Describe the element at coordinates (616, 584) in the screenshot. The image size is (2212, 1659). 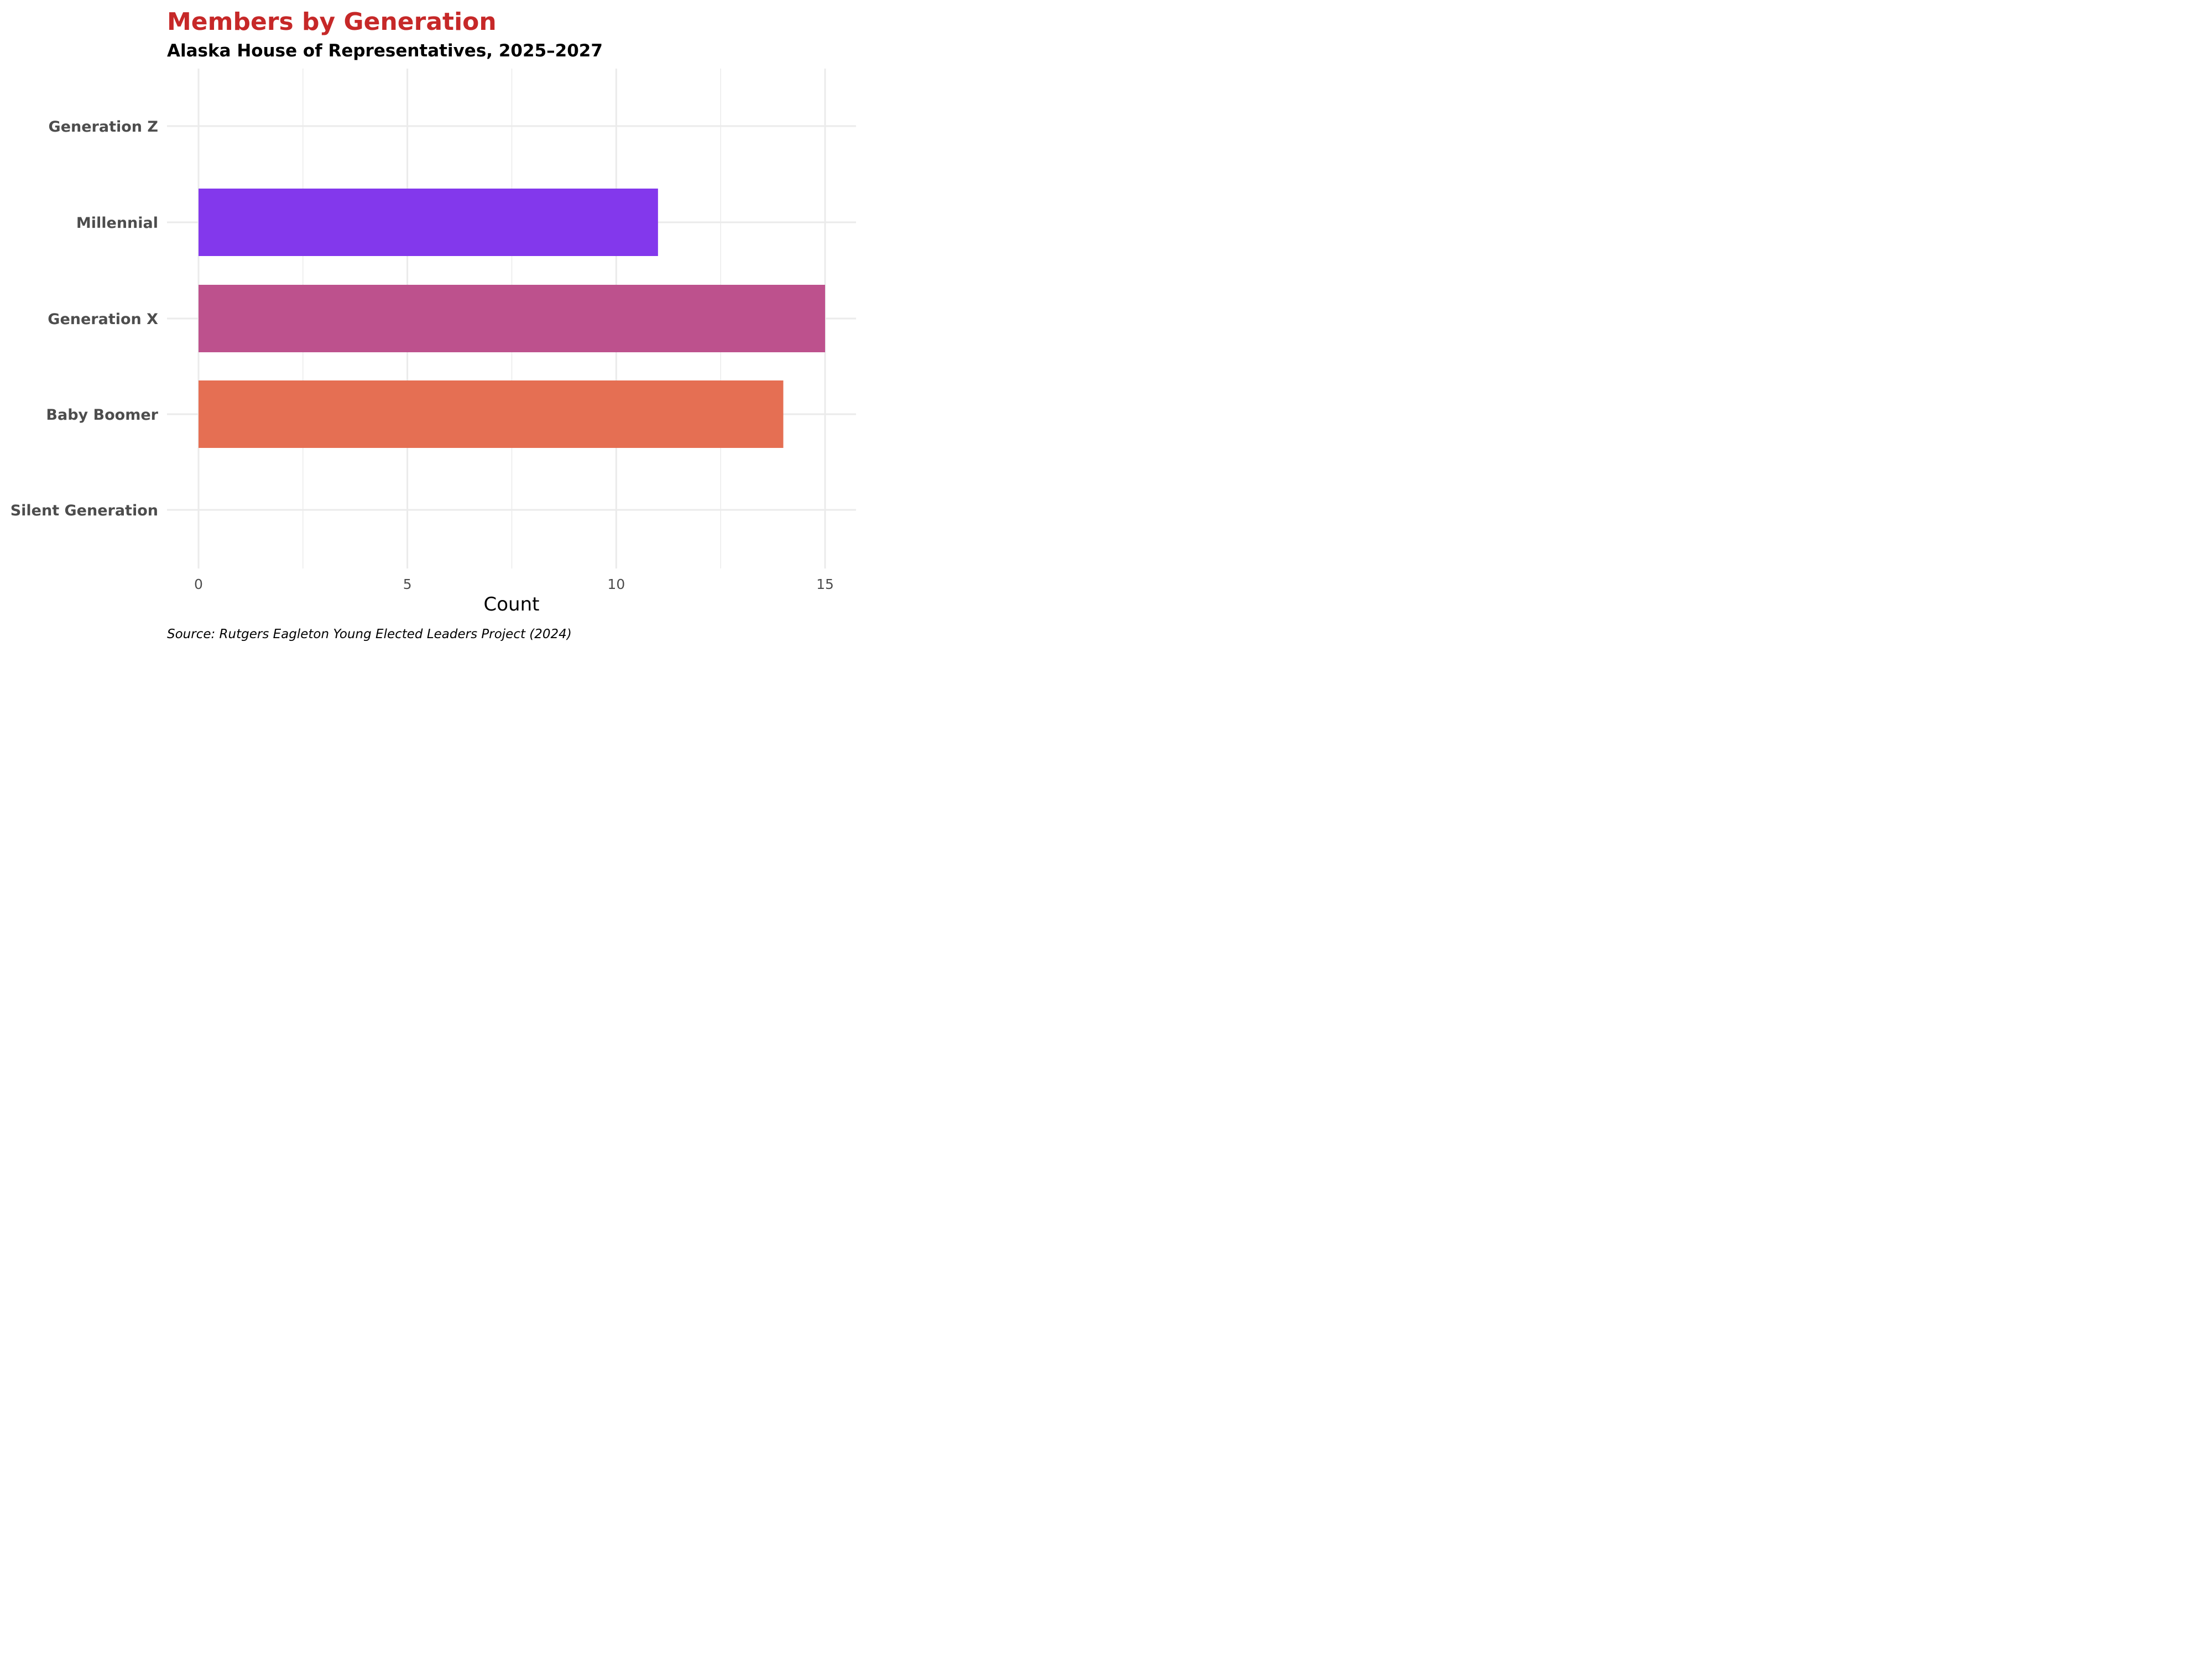
I see `x-tick-label: 10` at that location.